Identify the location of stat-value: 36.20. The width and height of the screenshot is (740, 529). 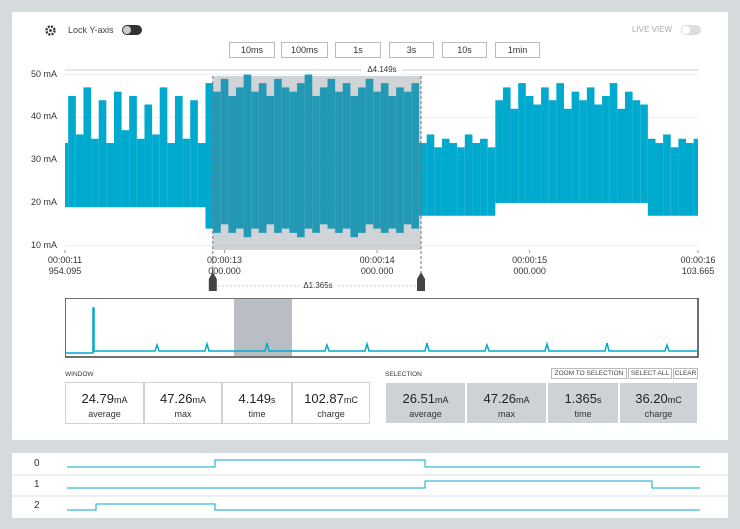
(651, 398).